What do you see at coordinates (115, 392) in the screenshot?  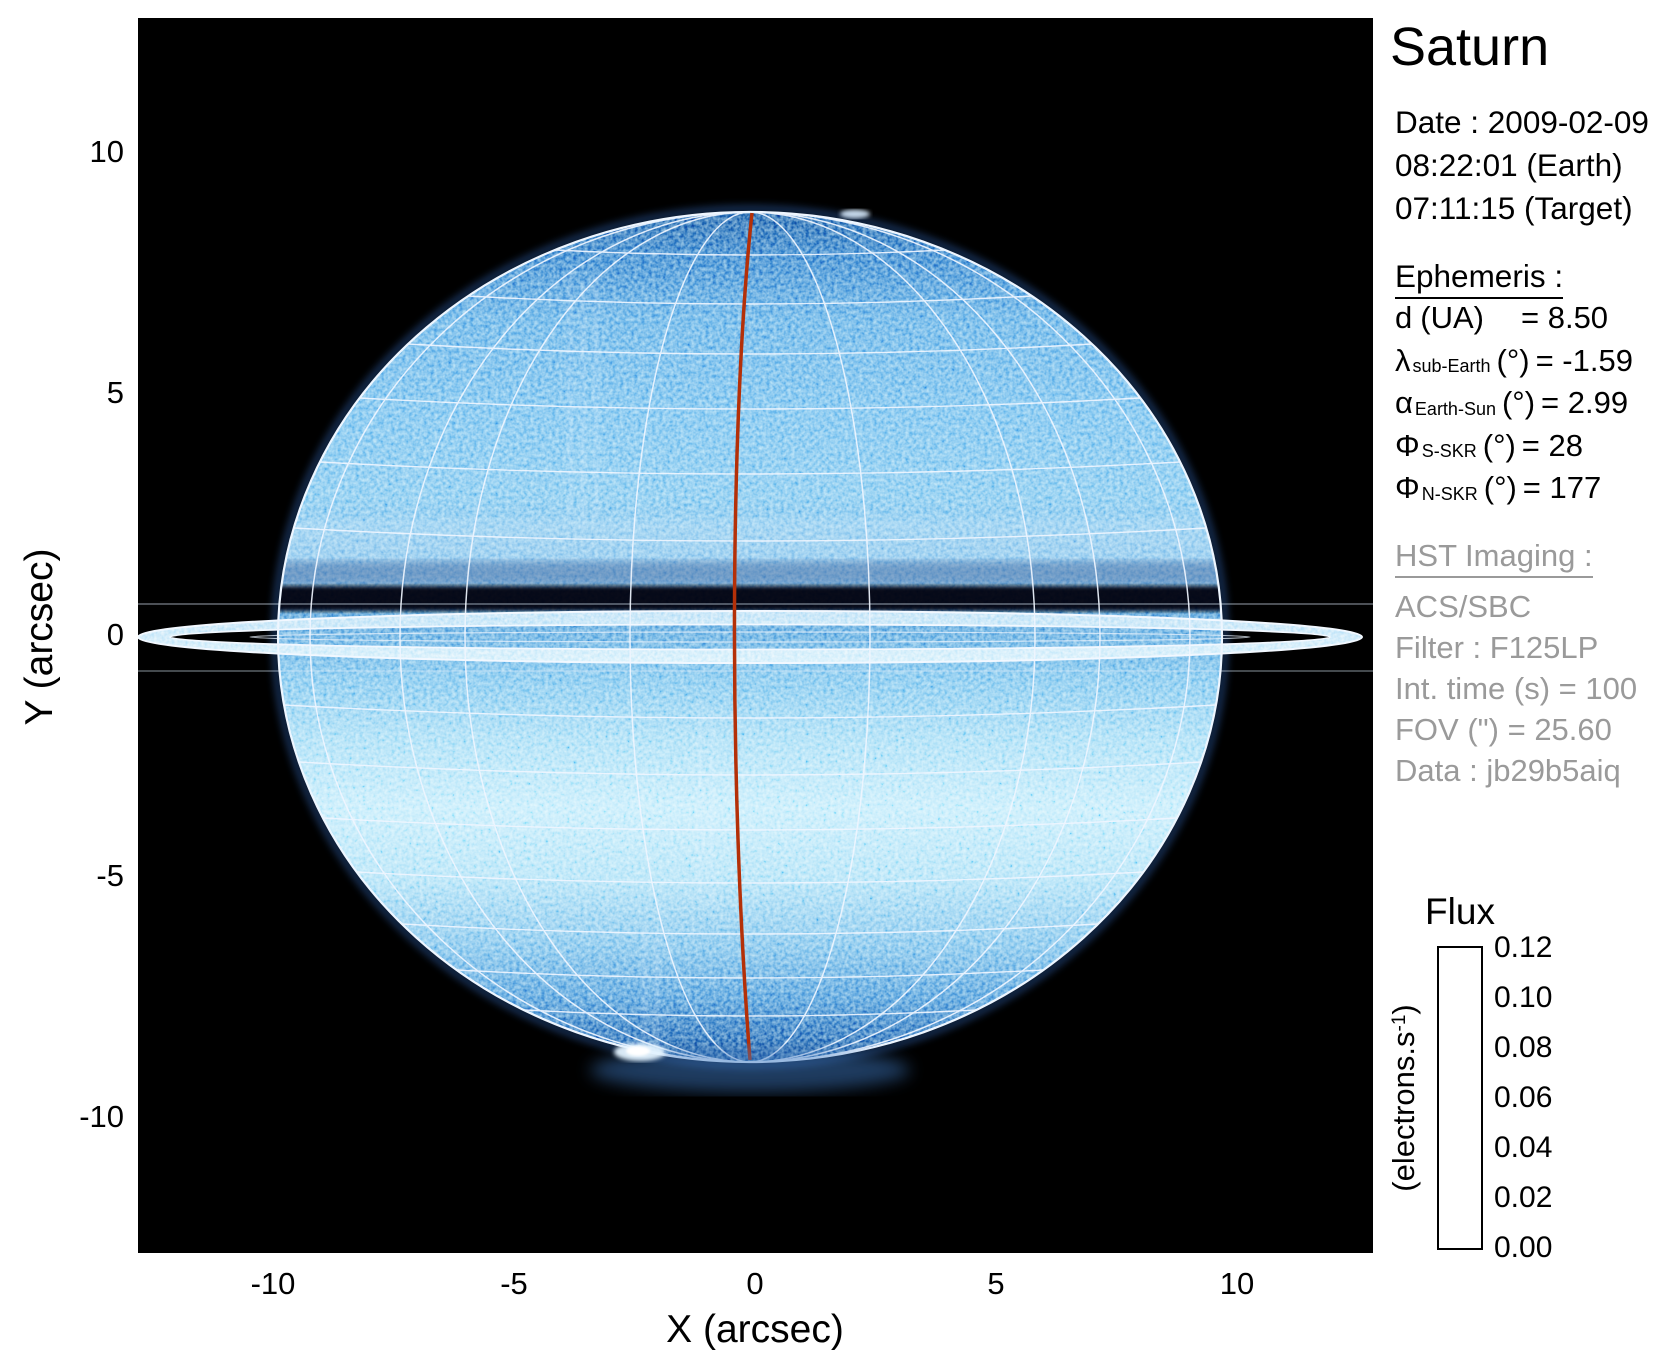 I see `y-axis-tick: 5` at bounding box center [115, 392].